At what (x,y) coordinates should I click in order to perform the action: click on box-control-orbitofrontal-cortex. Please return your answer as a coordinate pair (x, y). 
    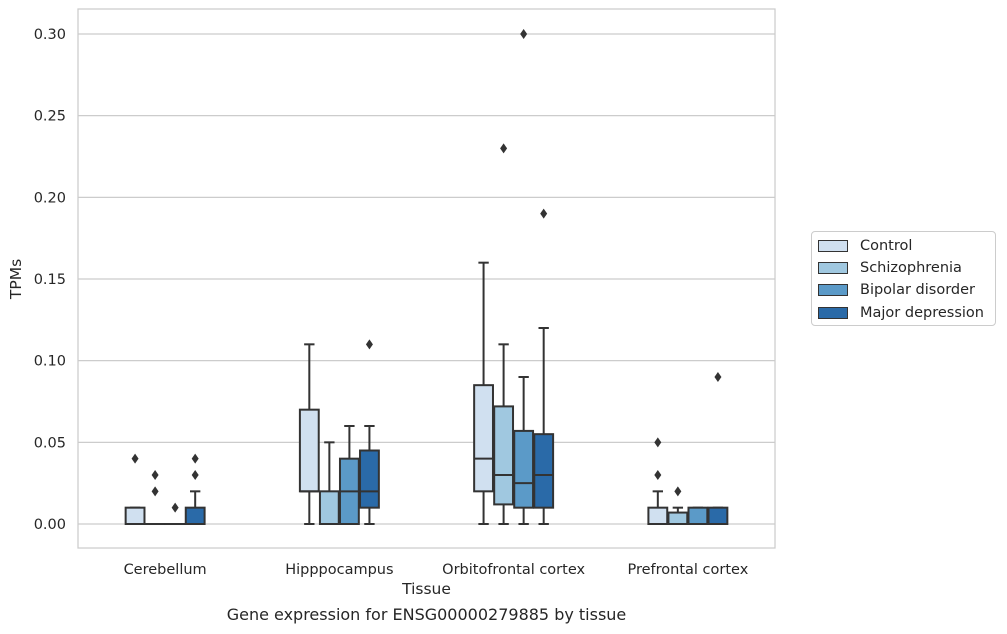
    Looking at the image, I should click on (483, 393).